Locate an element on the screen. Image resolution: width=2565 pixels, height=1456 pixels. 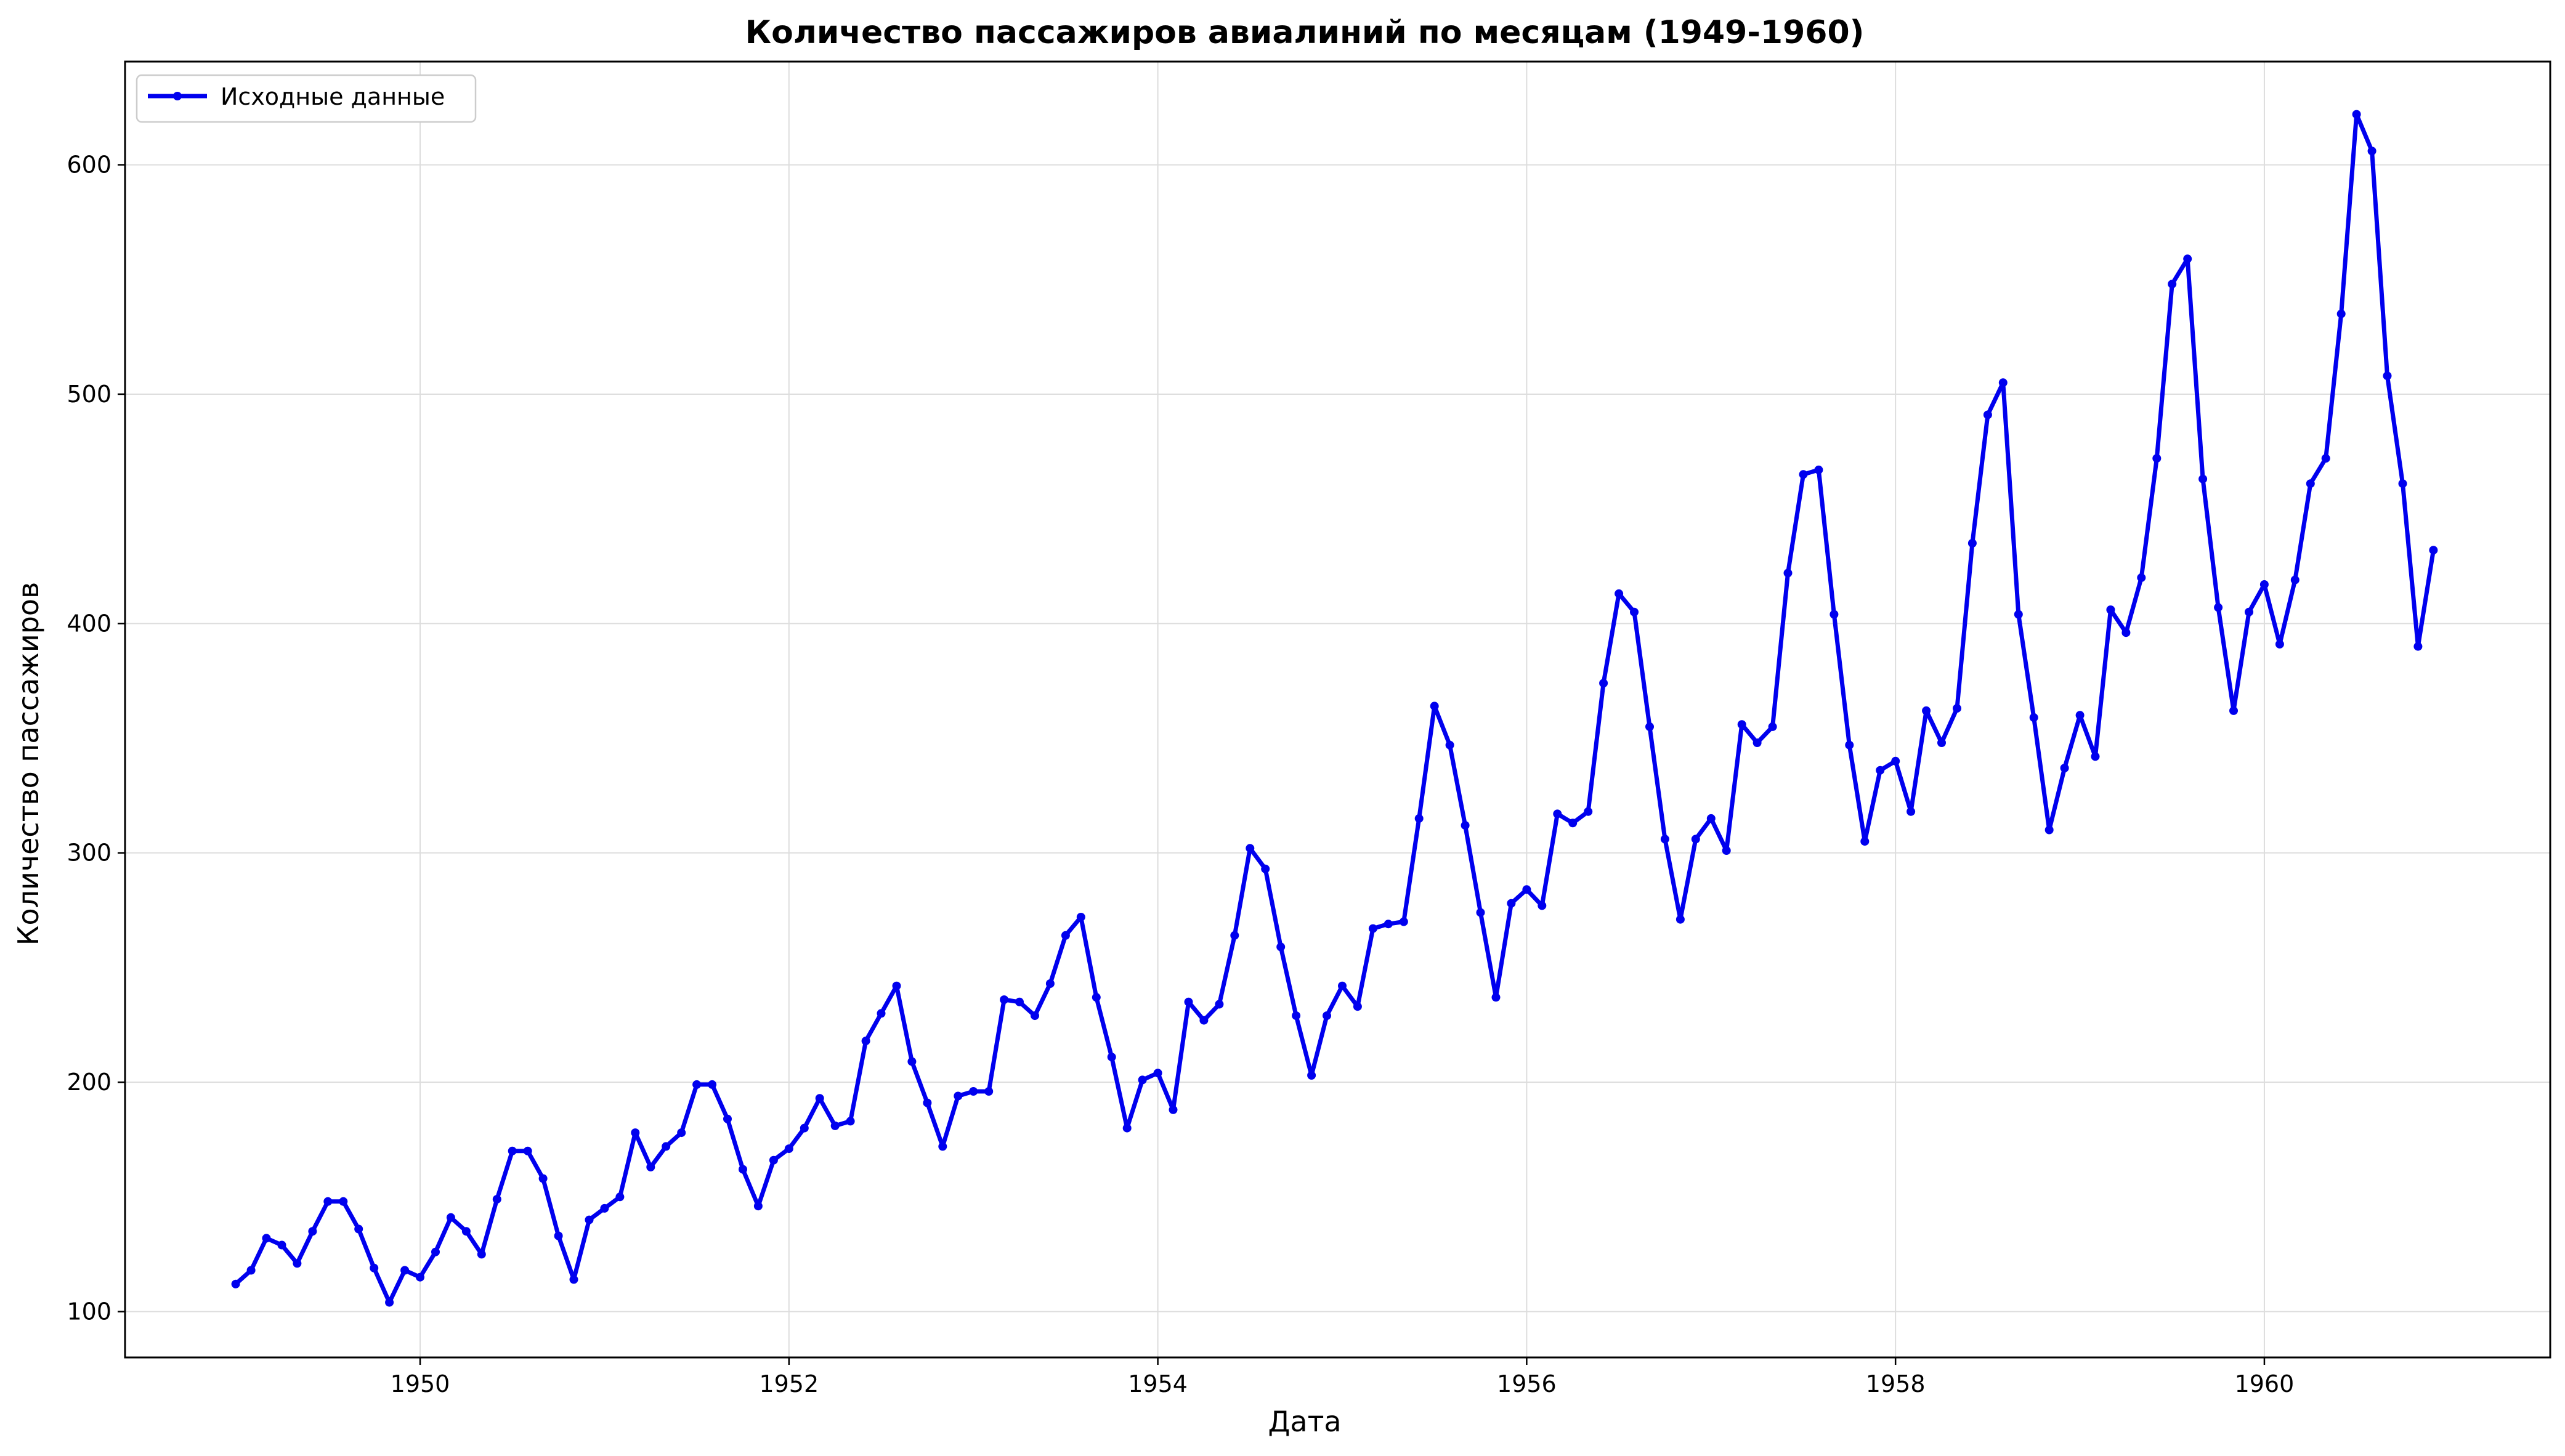
legend-marker-sample is located at coordinates (177, 96).